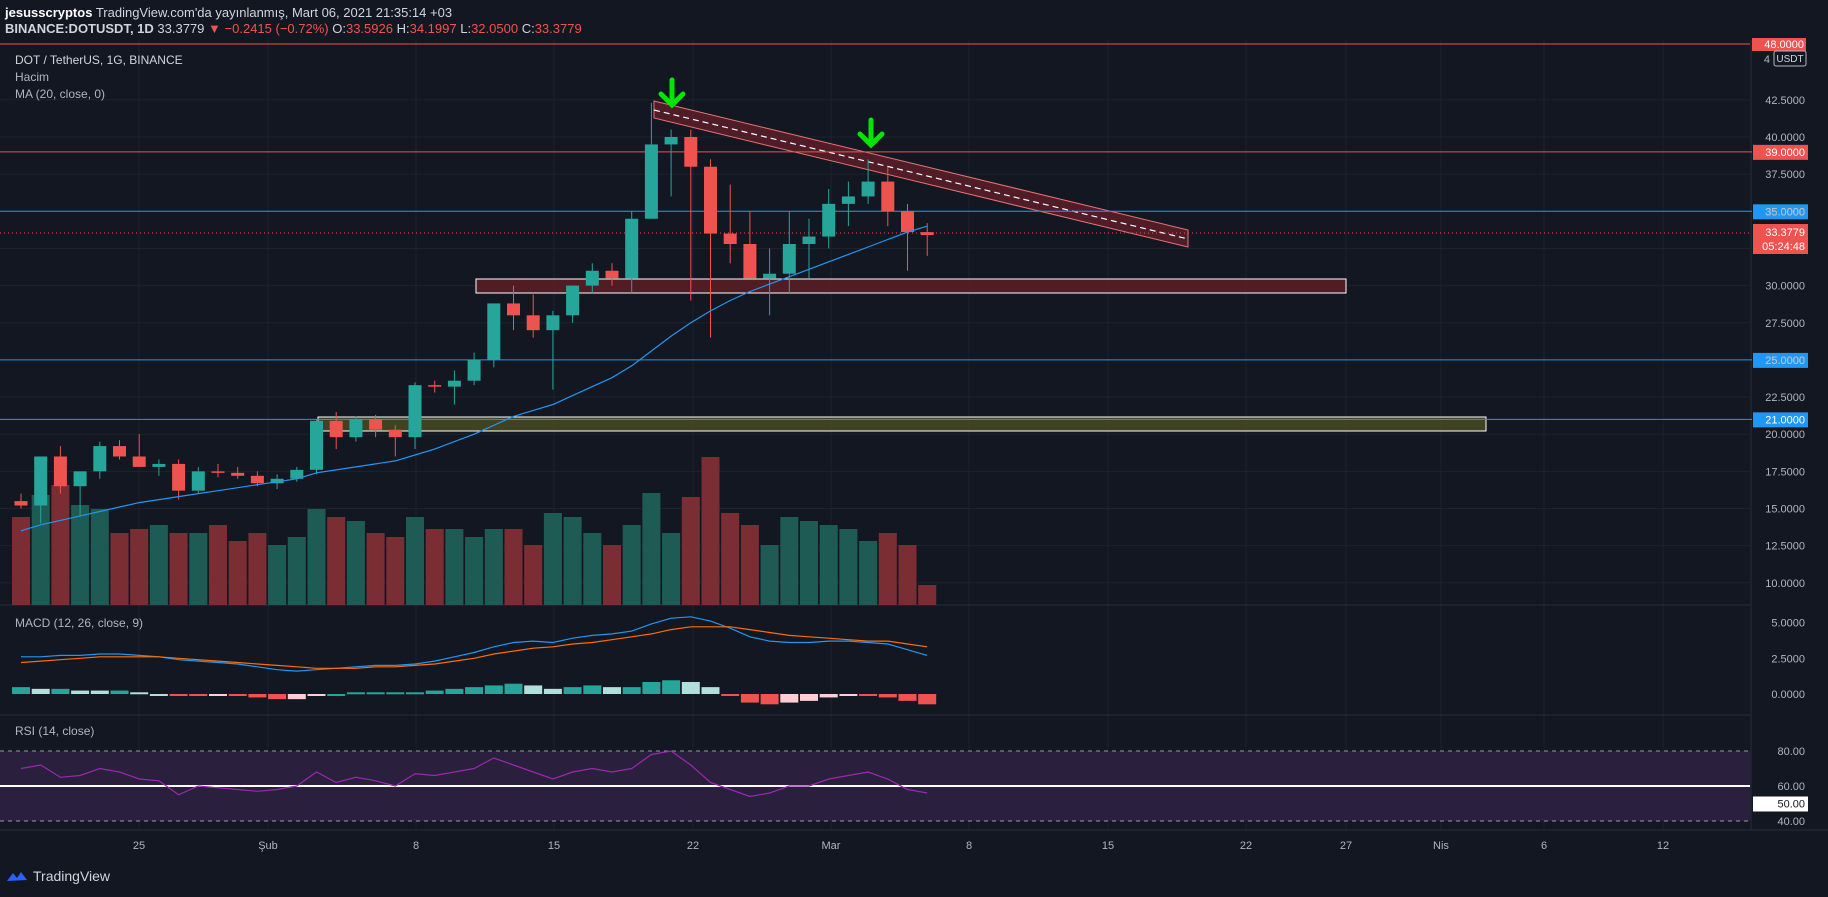 The width and height of the screenshot is (1828, 897). What do you see at coordinates (1780, 239) in the screenshot?
I see `current-price-badge` at bounding box center [1780, 239].